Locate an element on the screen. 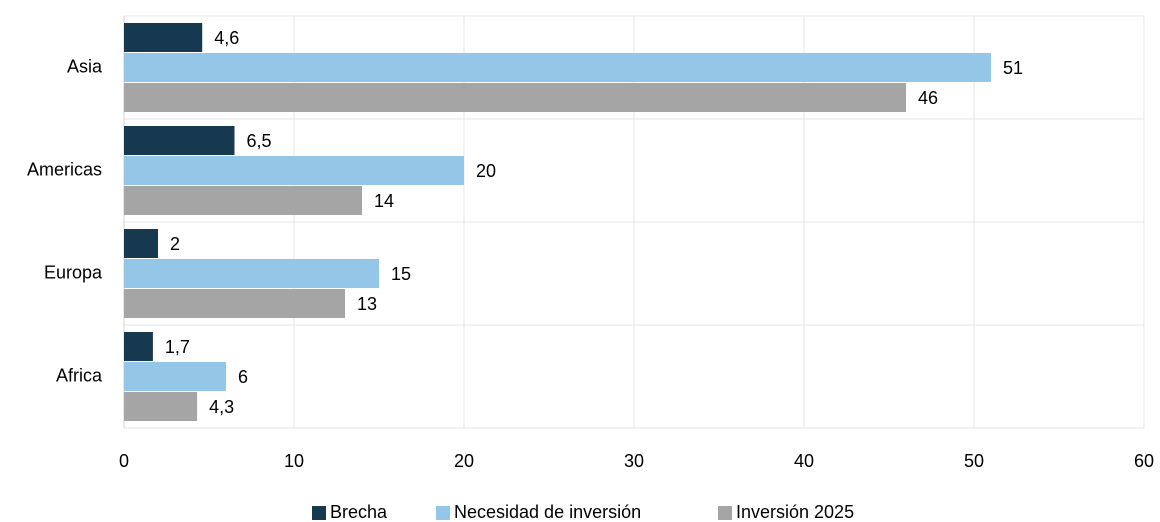 The width and height of the screenshot is (1160, 522). x-tick-label: 0 is located at coordinates (124, 461).